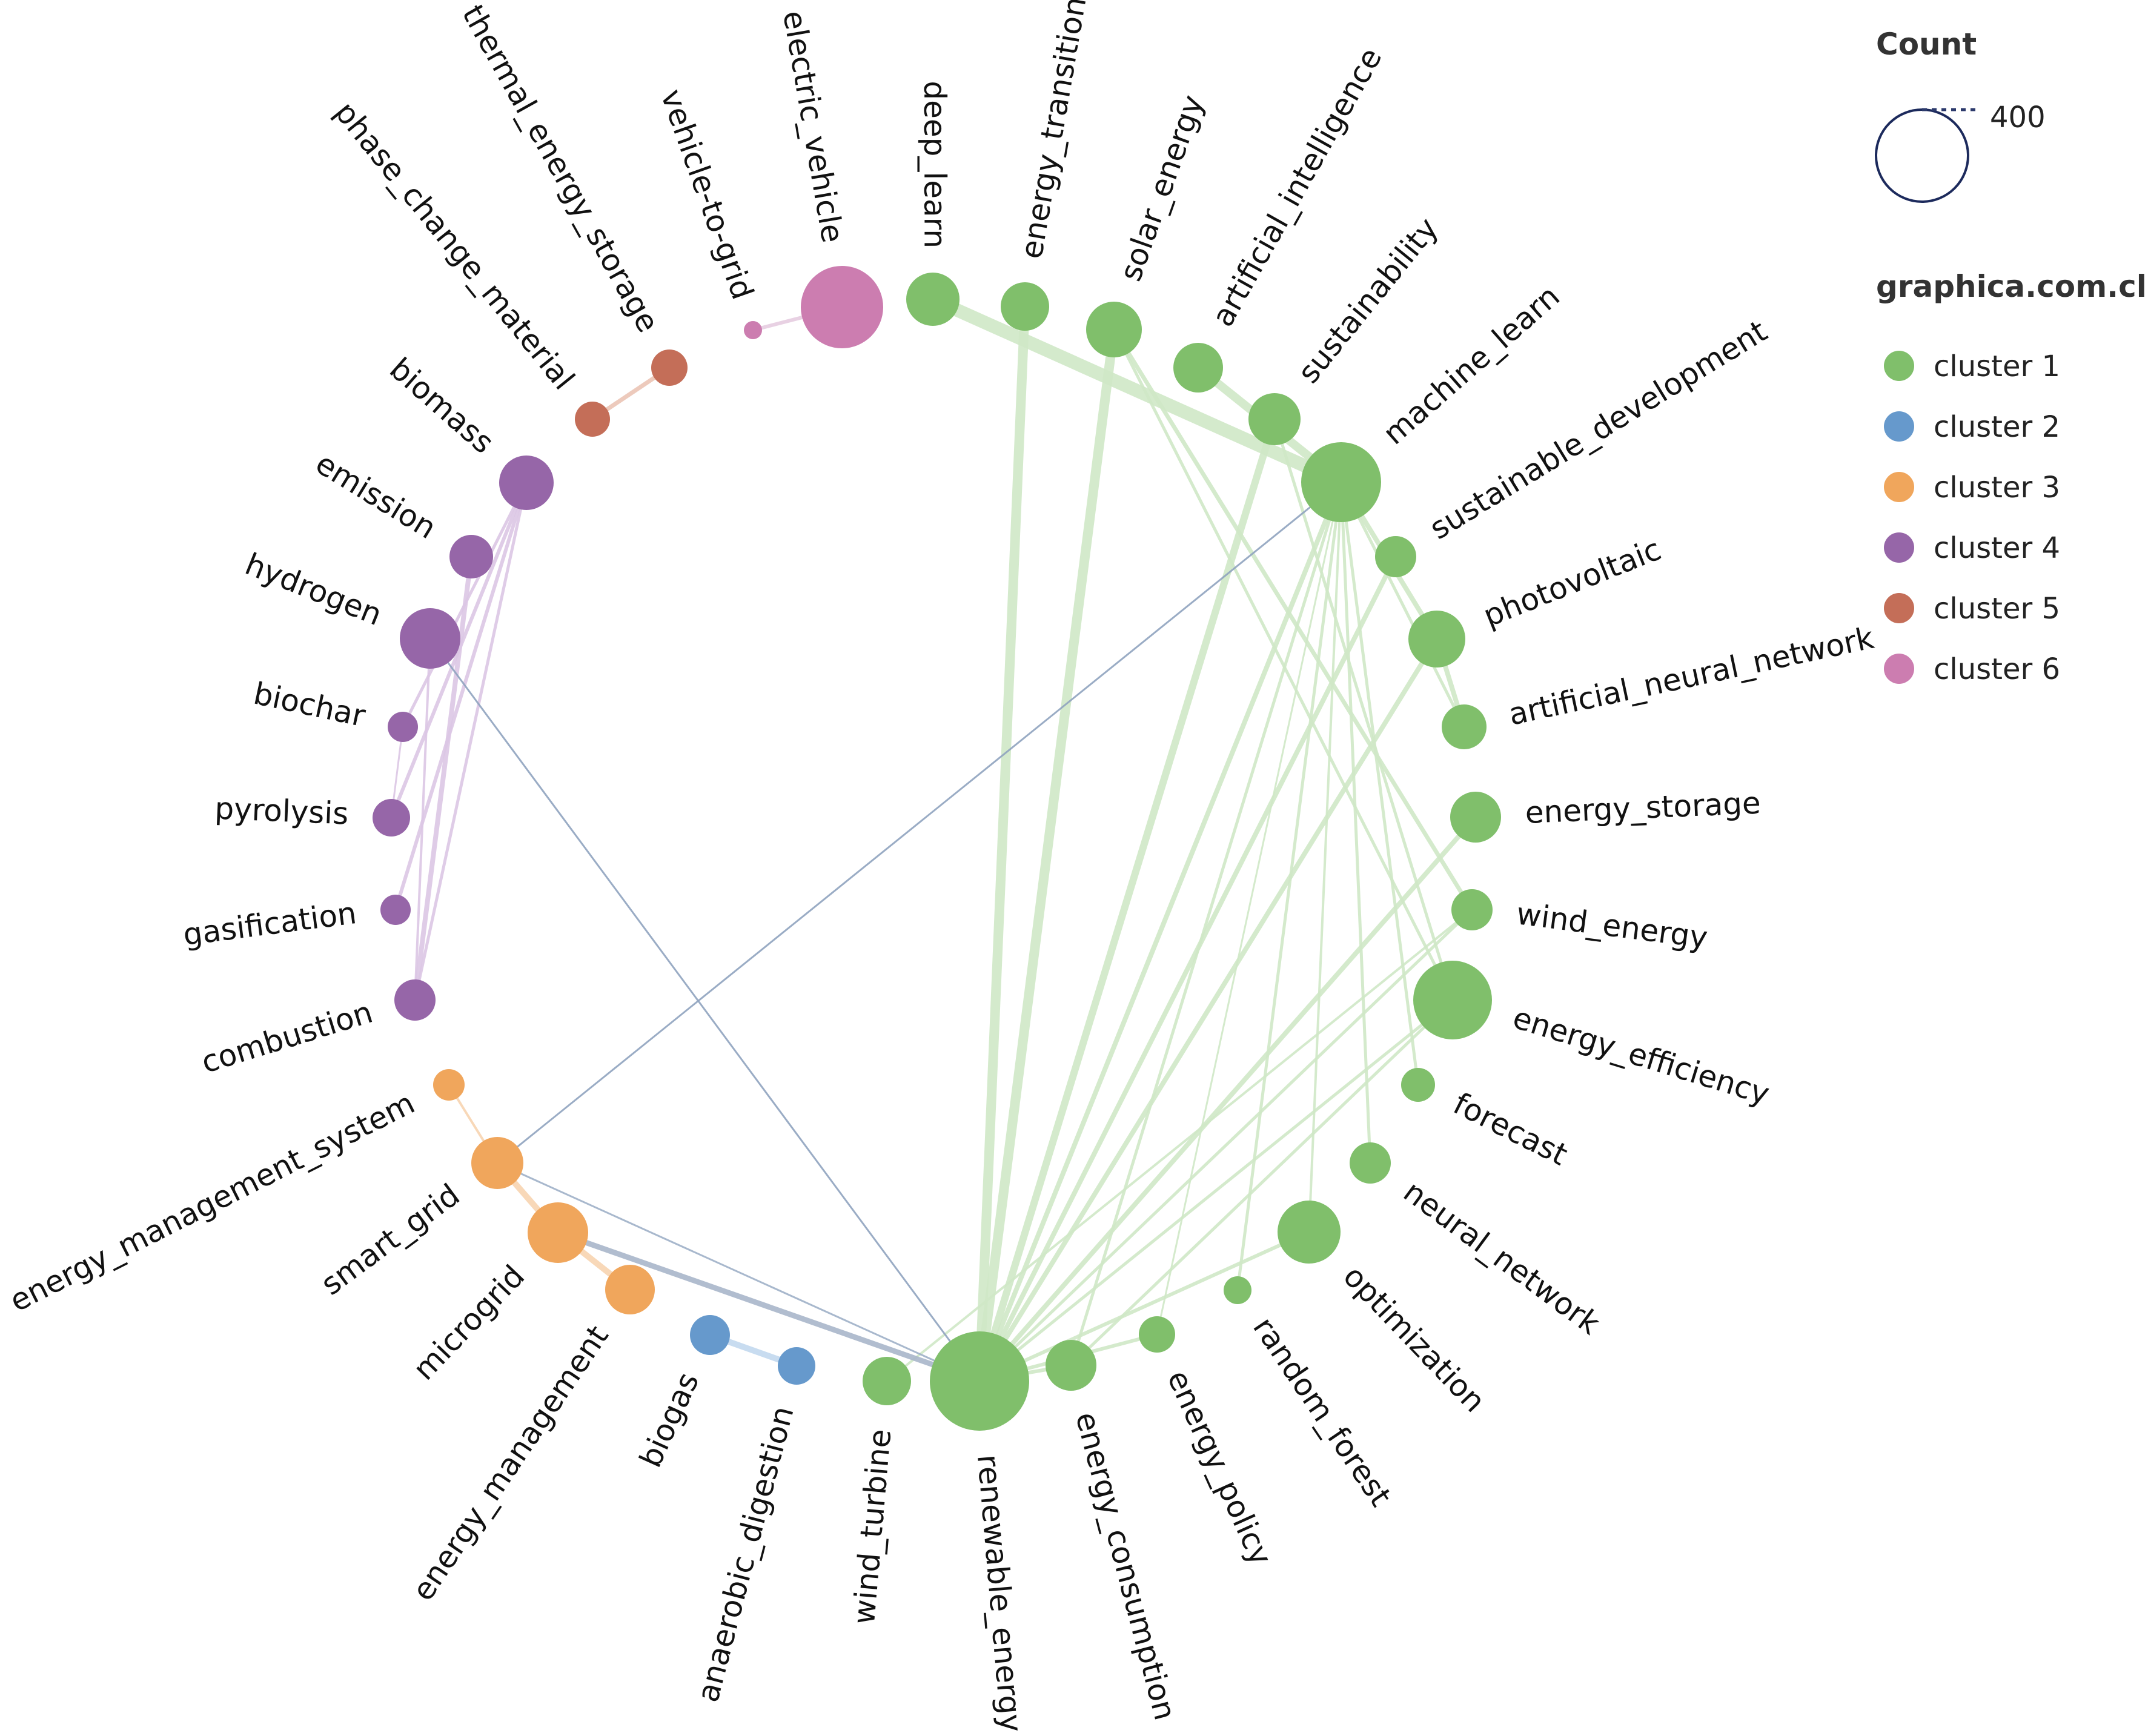 Image resolution: width=2148 pixels, height=1736 pixels. What do you see at coordinates (1471, 365) in the screenshot?
I see `label-machine_learn: machine_learn` at bounding box center [1471, 365].